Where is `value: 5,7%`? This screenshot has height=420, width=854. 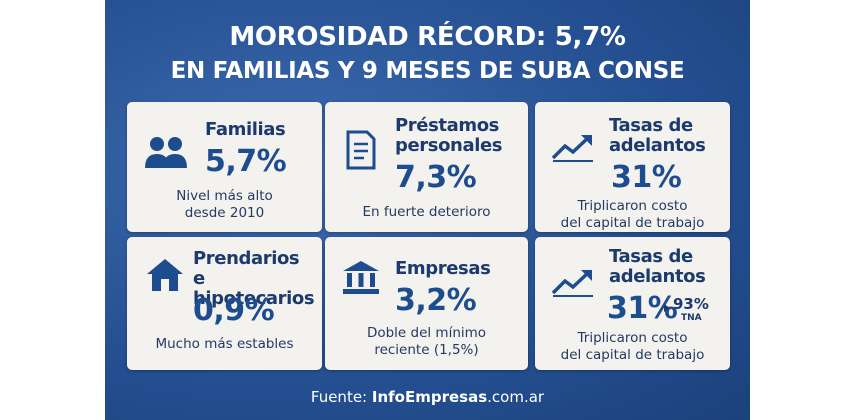
value: 5,7% is located at coordinates (246, 161).